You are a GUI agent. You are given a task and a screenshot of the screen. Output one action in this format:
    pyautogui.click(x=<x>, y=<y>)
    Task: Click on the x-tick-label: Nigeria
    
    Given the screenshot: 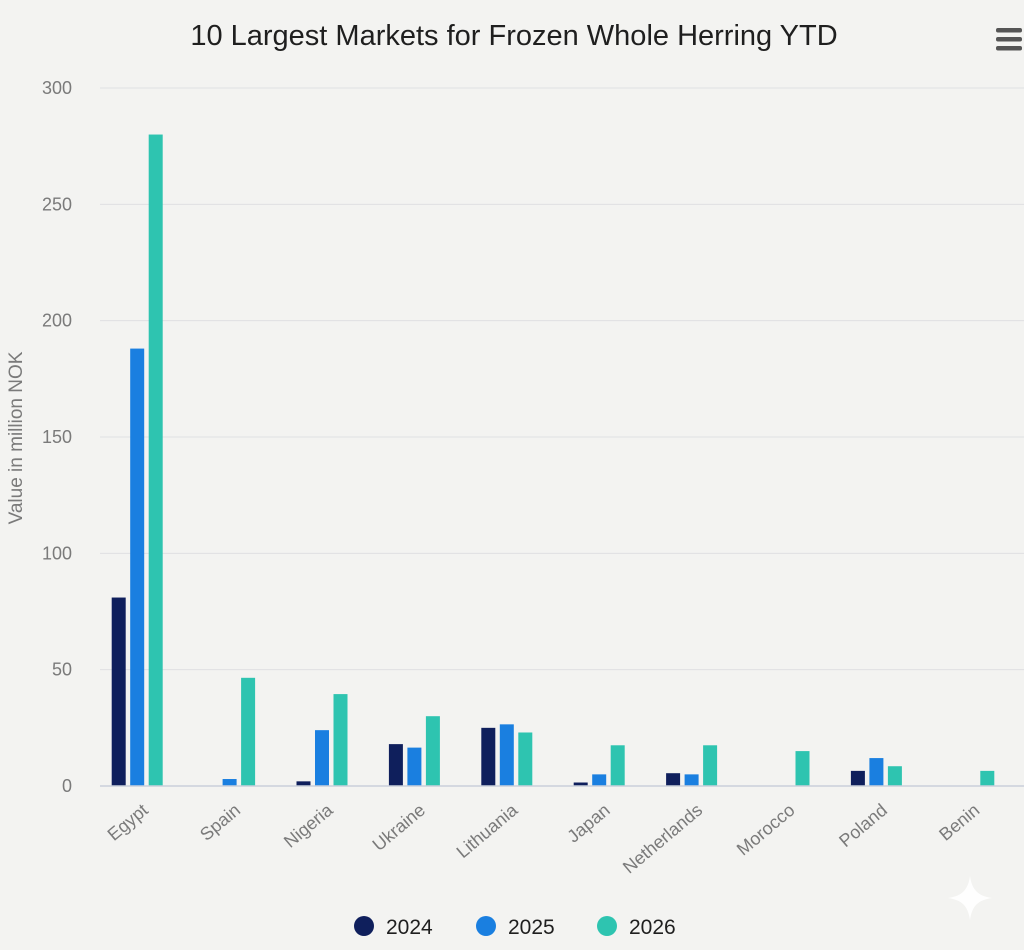 What is the action you would take?
    pyautogui.click(x=308, y=825)
    